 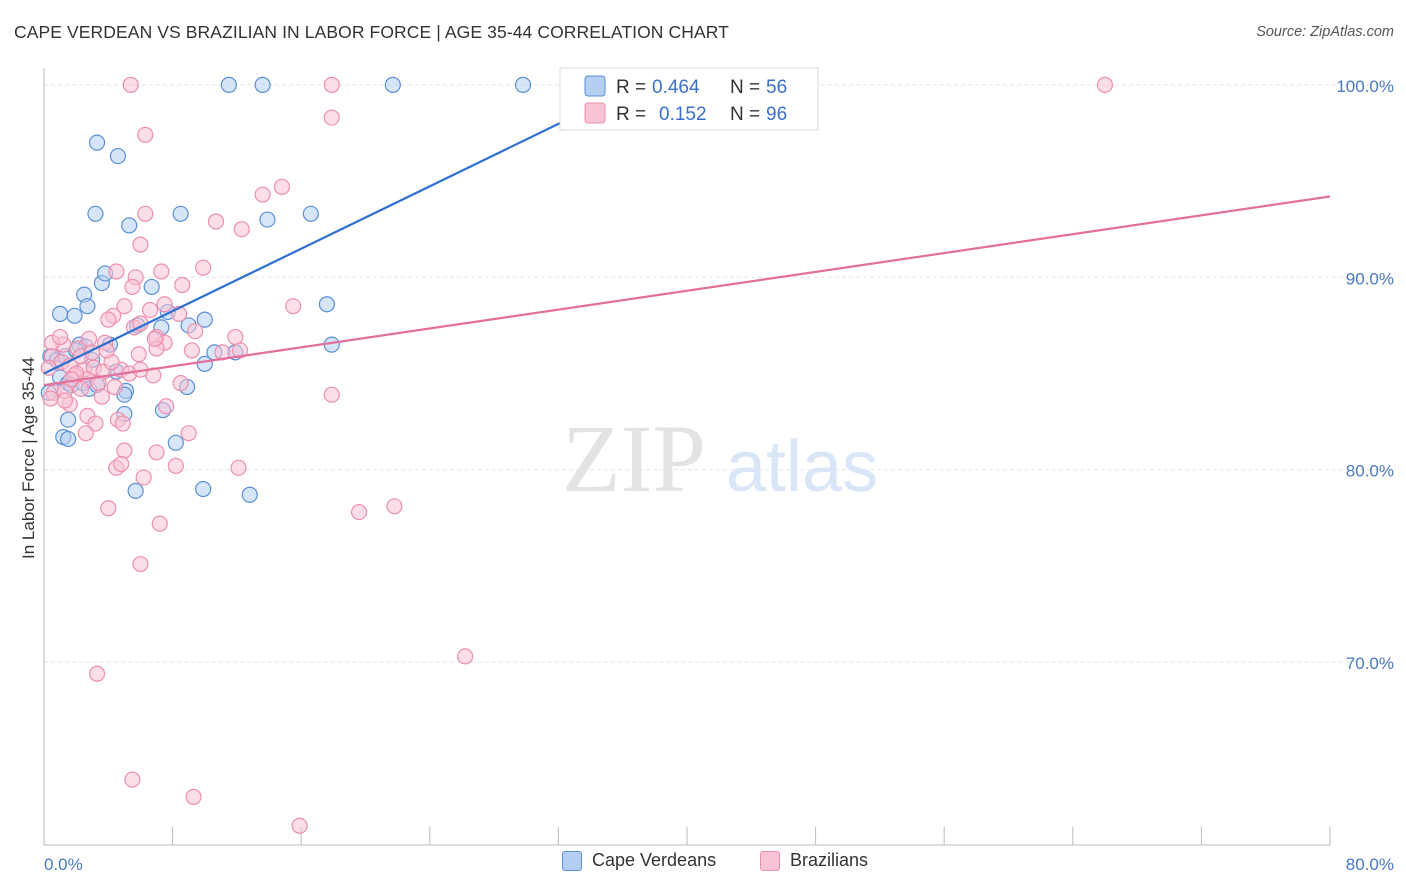 What do you see at coordinates (1370, 663) in the screenshot?
I see `y-tick-label: 70.0%` at bounding box center [1370, 663].